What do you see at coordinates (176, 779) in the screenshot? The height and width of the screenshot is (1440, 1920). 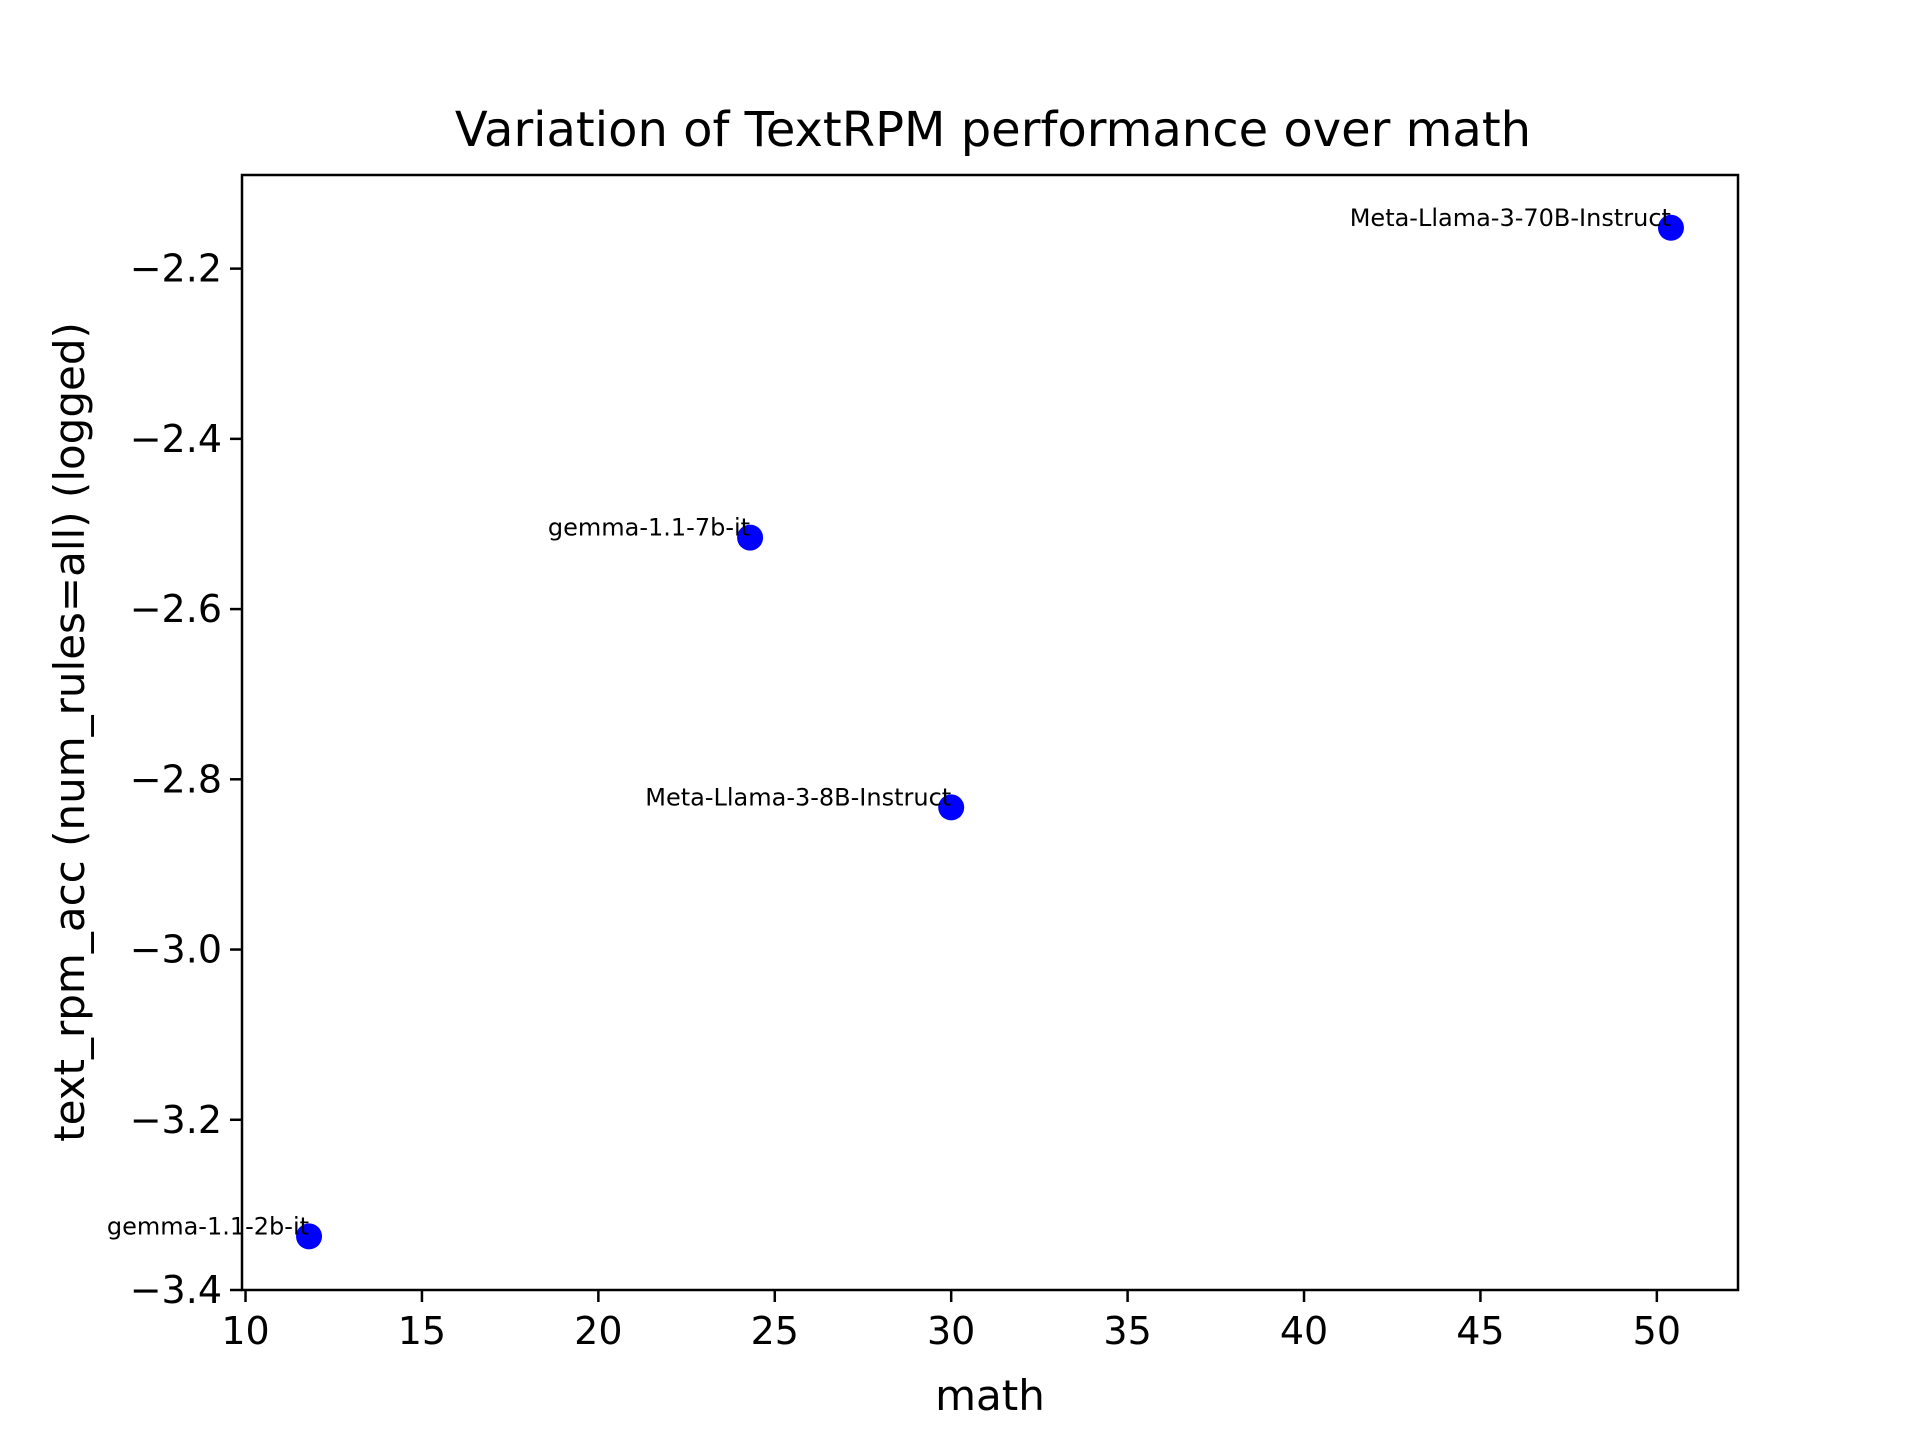 I see `y-tick-label: −2.8` at bounding box center [176, 779].